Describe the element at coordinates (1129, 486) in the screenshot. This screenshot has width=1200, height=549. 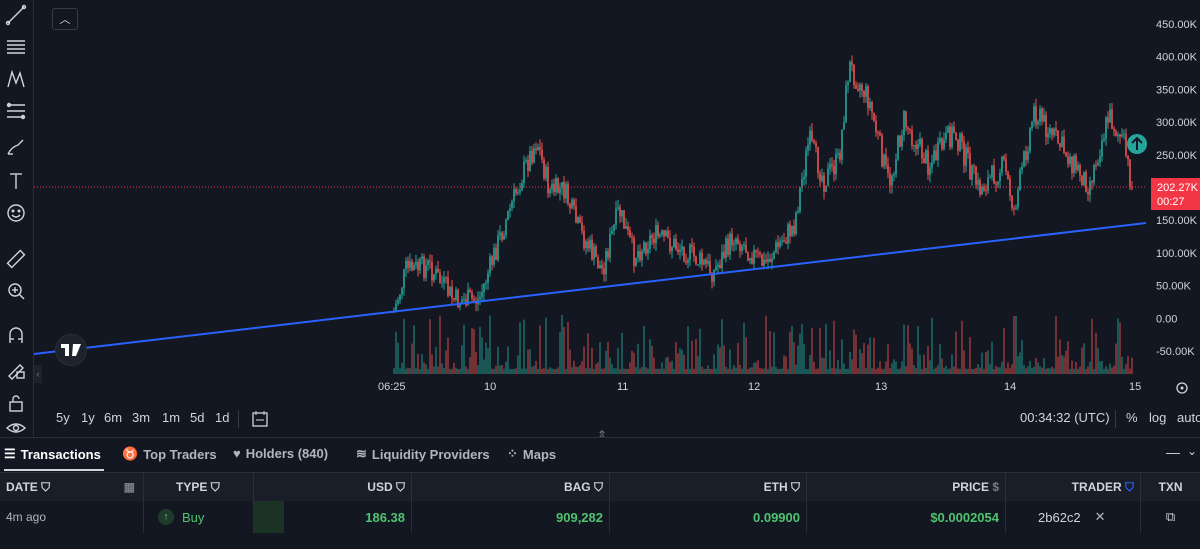
I see `filter-active-icon: ⛉` at that location.